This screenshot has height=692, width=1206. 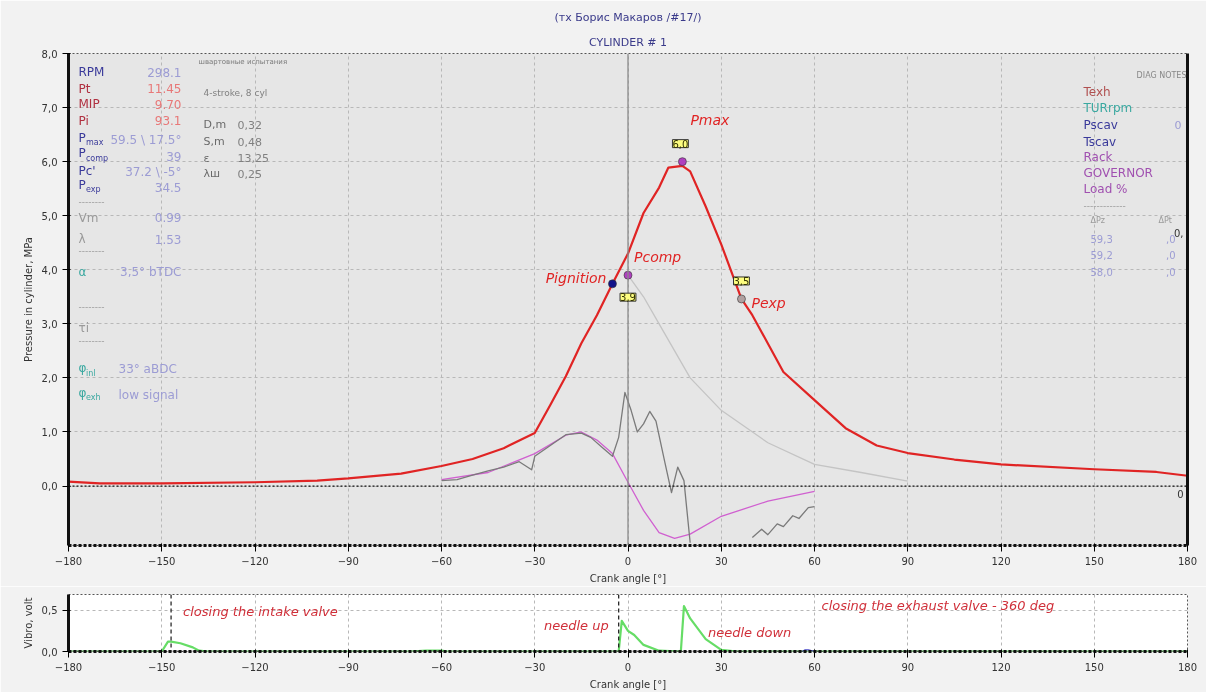 I want to click on line-series, so click(x=628, y=485).